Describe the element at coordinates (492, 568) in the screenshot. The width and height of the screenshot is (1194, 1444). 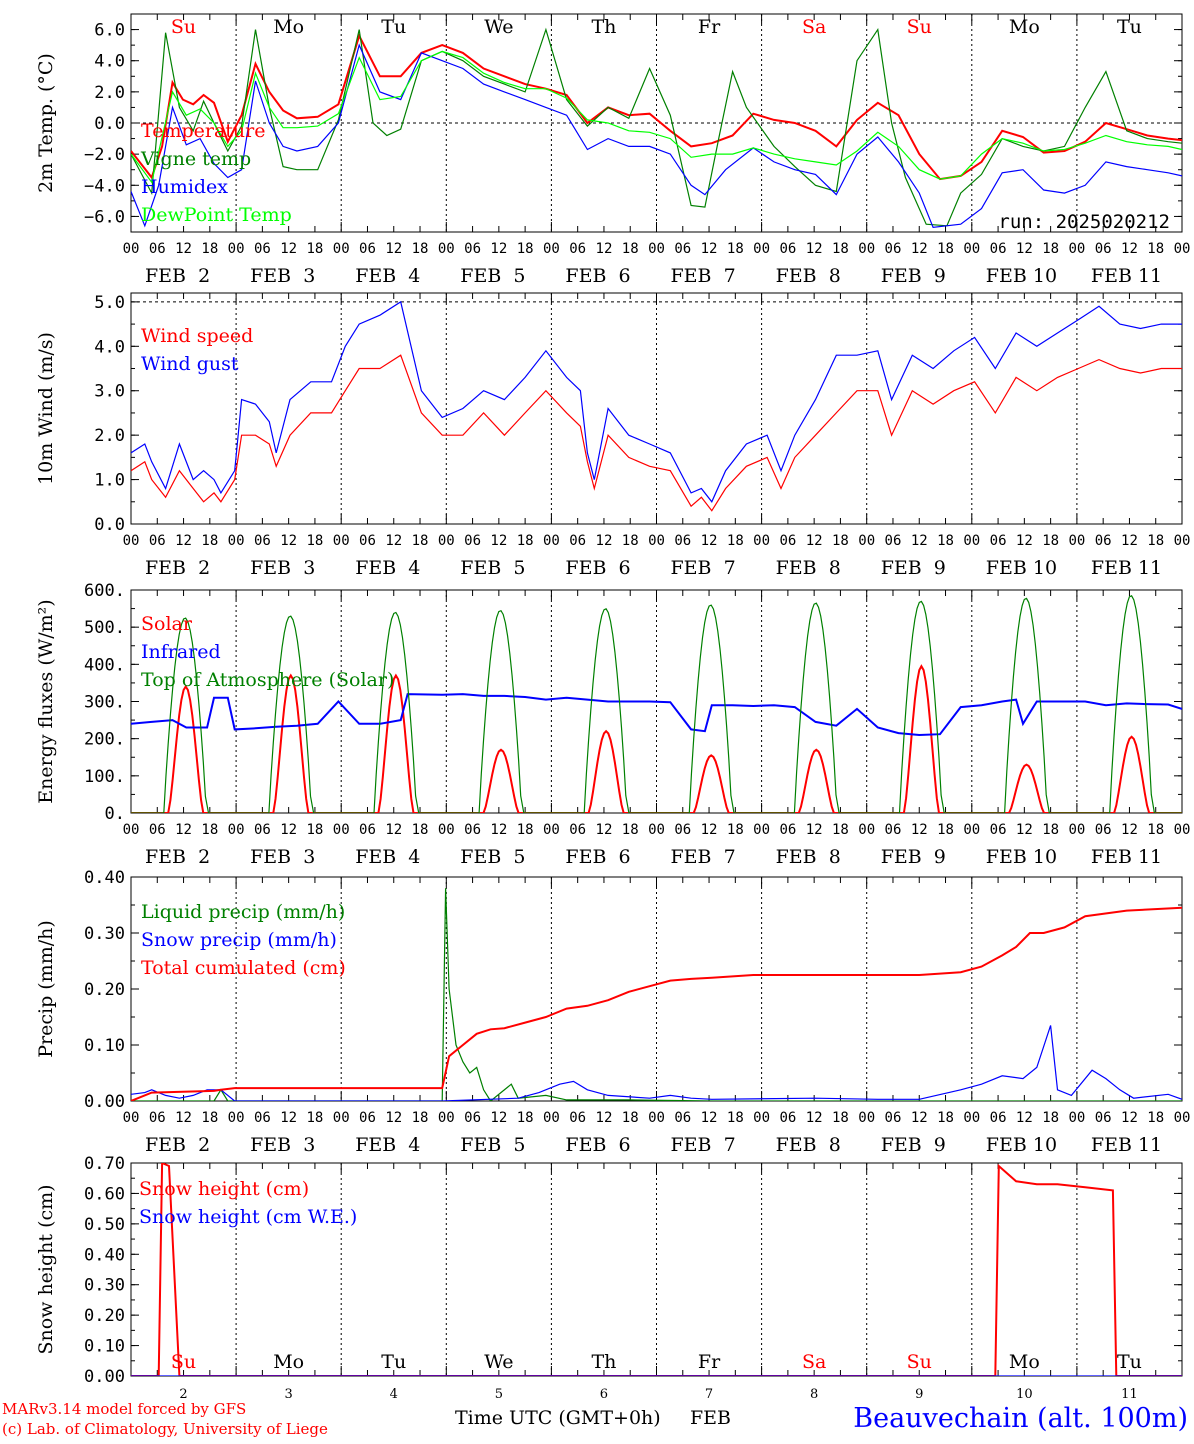
I see `date-label: FEB 5` at that location.